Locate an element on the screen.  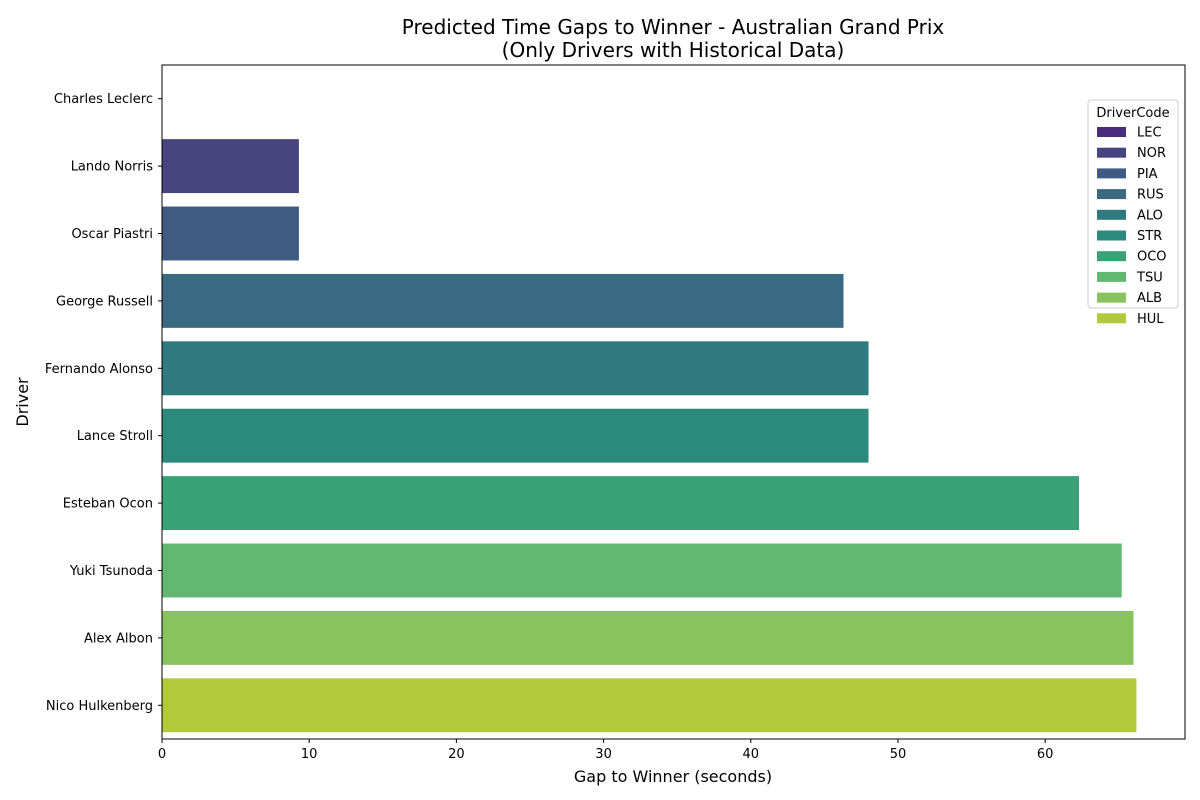
legend-label-tsu: TSU is located at coordinates (1149, 277).